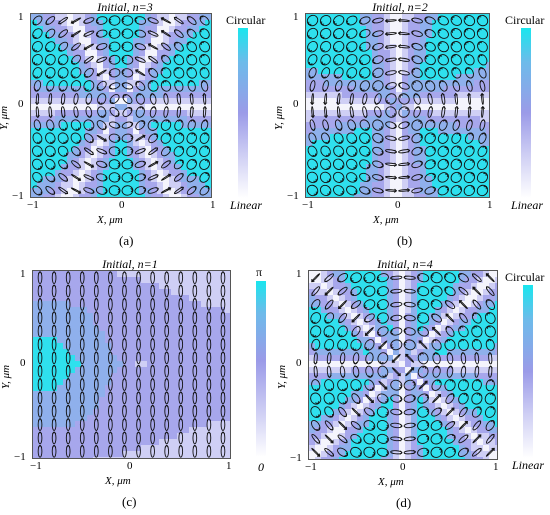 Image resolution: width=550 pixels, height=515 pixels. I want to click on colorbar-top-label: π, so click(259, 272).